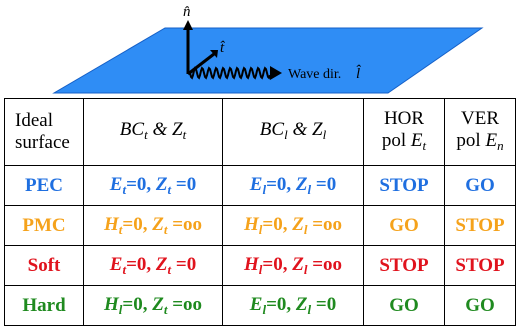  I want to click on header-hor-sub: t, so click(424, 145).